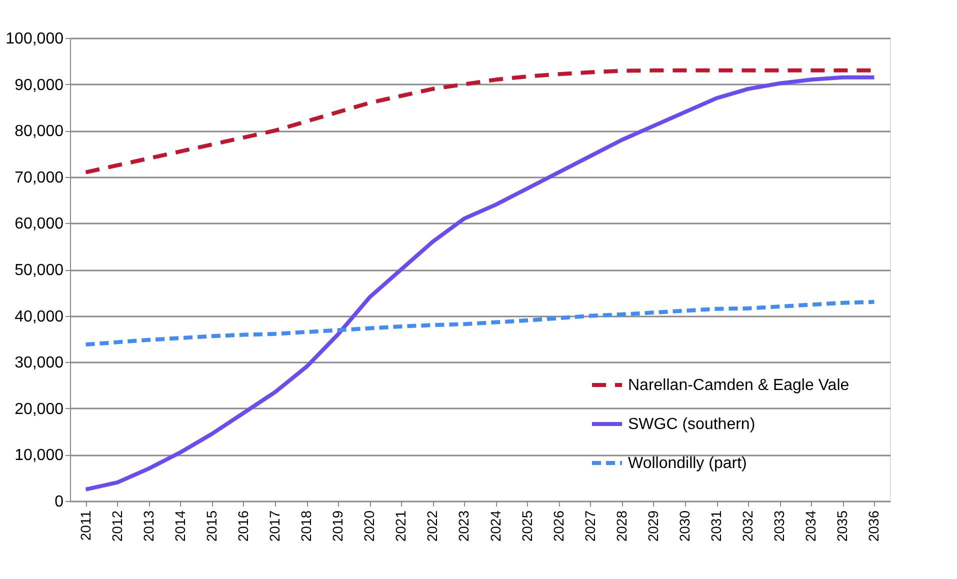 The image size is (957, 579). Describe the element at coordinates (180, 526) in the screenshot. I see `x-tick-label: 2014` at that location.